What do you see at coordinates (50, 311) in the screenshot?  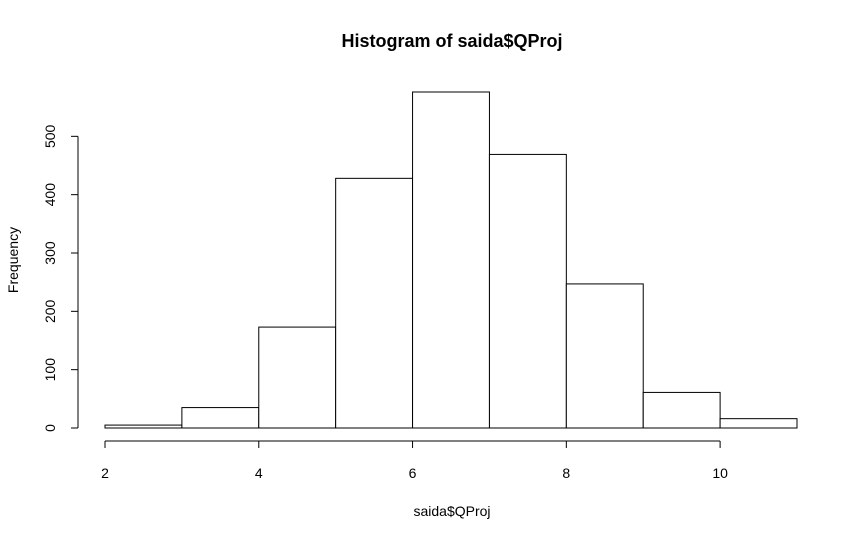 I see `y-tick-label-200: 200` at bounding box center [50, 311].